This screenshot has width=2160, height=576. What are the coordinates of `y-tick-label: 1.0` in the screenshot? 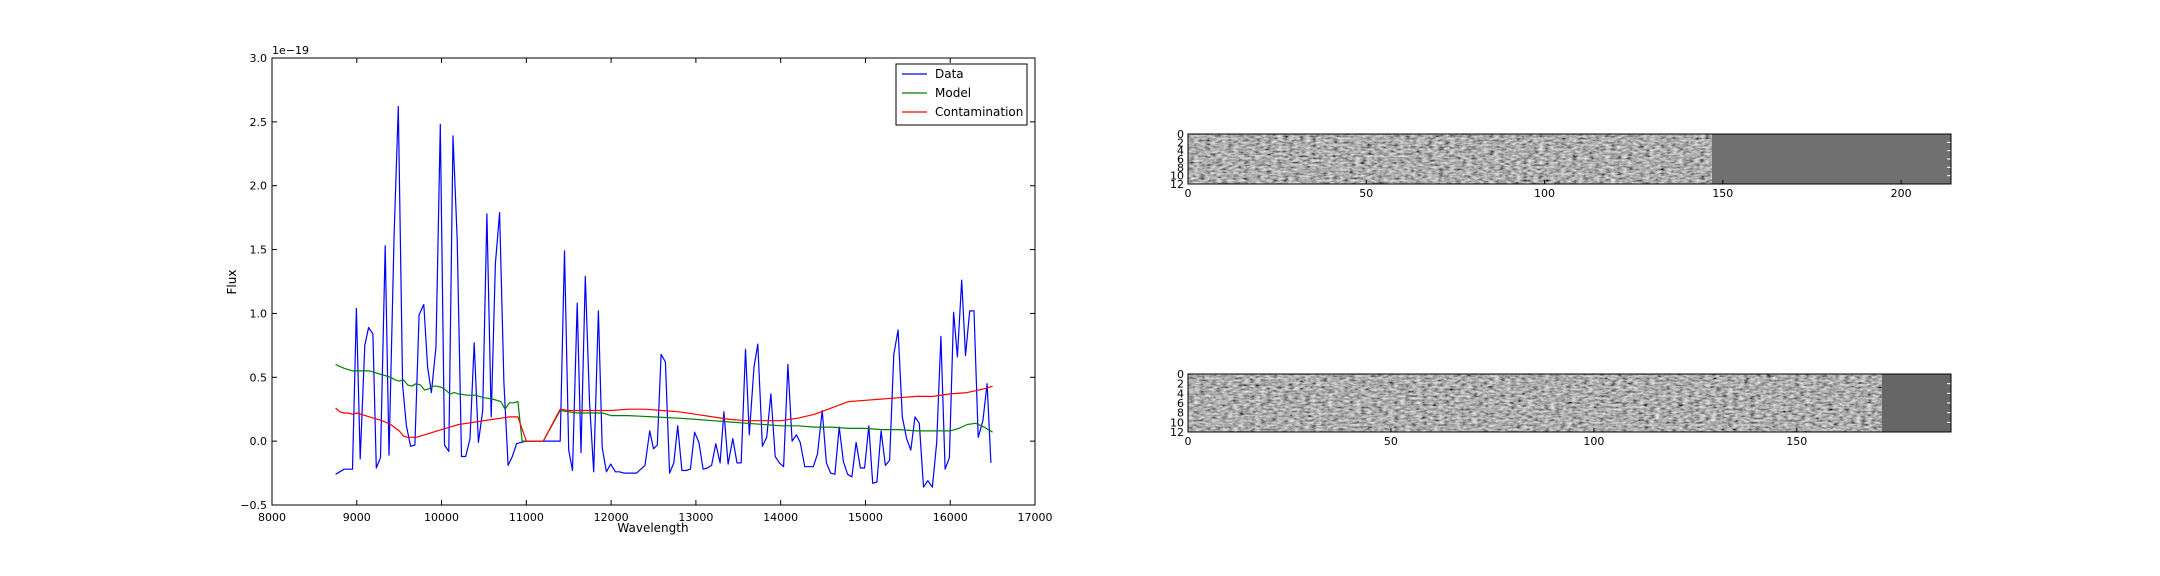 It's located at (259, 313).